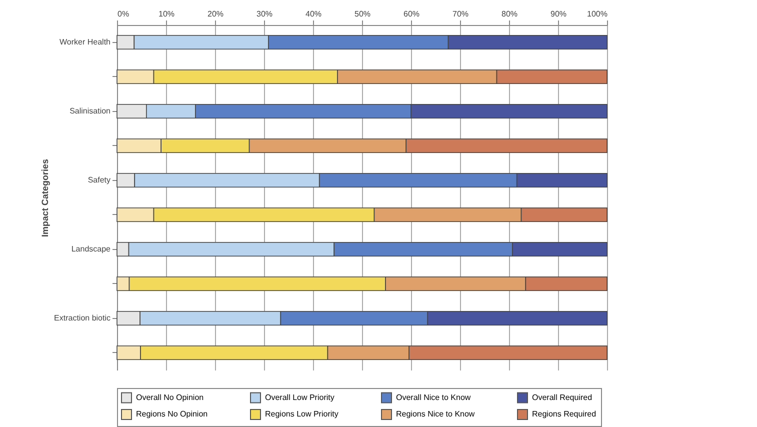  What do you see at coordinates (215, 14) in the screenshot?
I see `x-tick-label: 20%` at bounding box center [215, 14].